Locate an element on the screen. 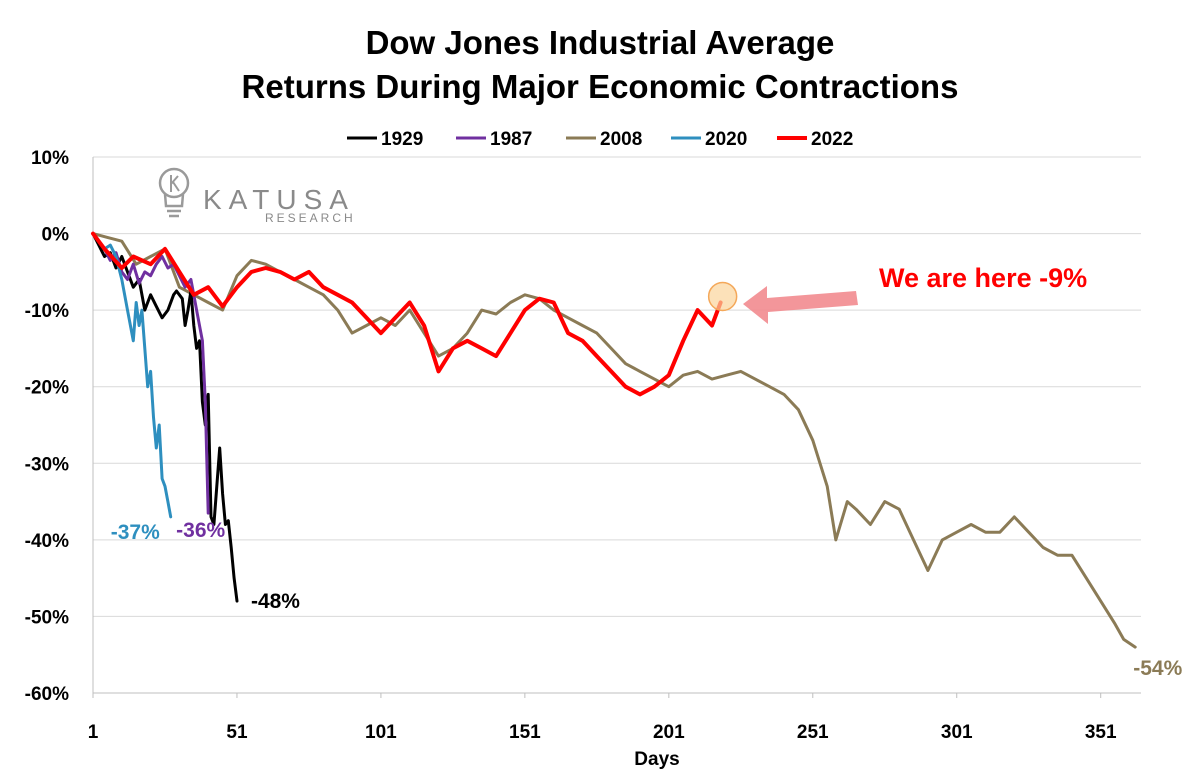 Image resolution: width=1200 pixels, height=784 pixels. x-tick-label: 51 is located at coordinates (237, 732).